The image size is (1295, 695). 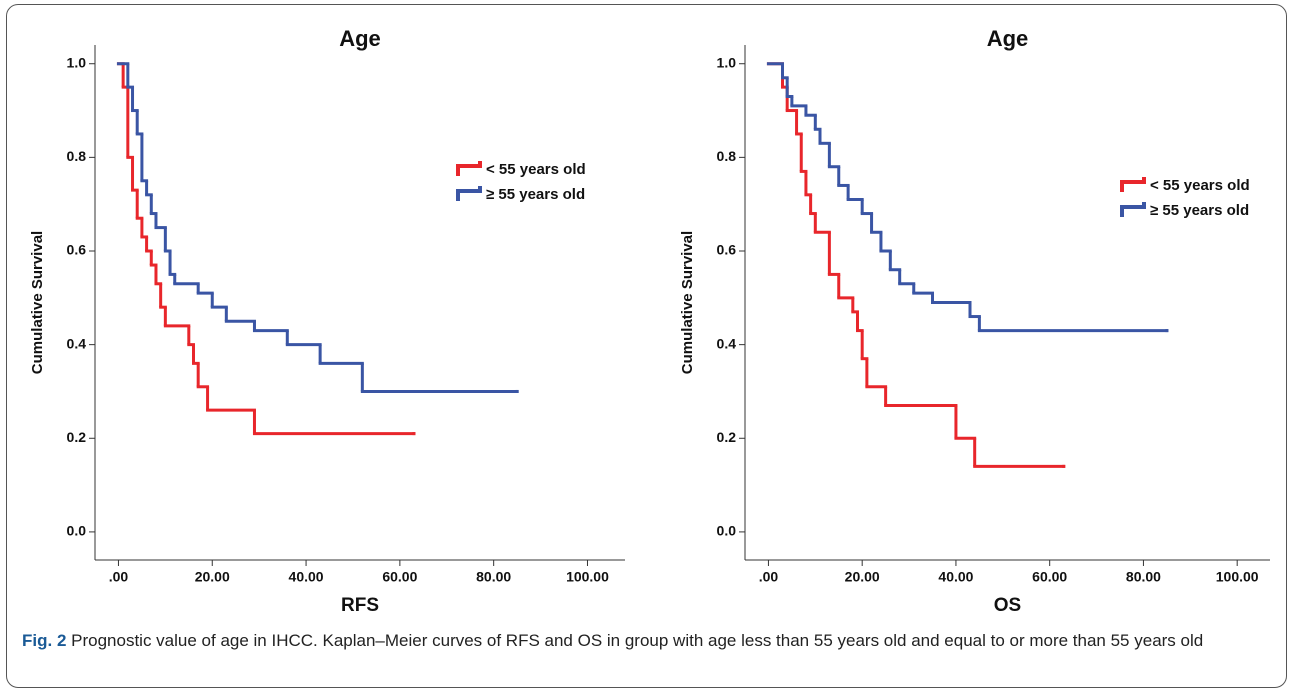 I want to click on caption-label: Fig. 2, so click(x=44, y=640).